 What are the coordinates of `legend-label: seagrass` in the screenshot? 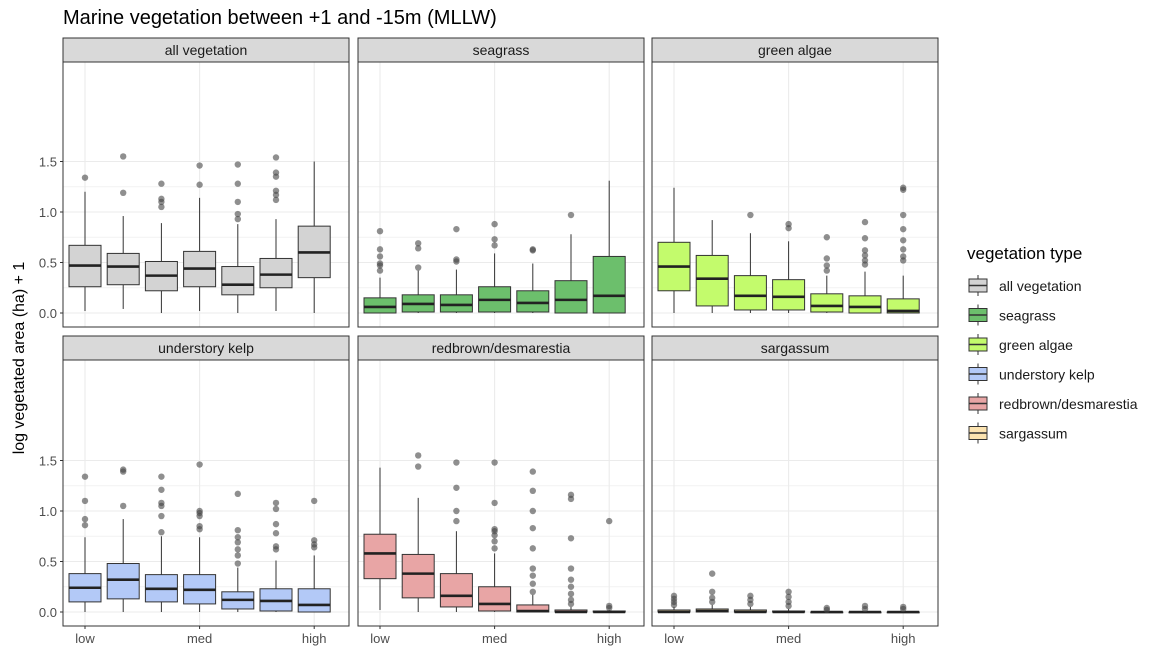 It's located at (1027, 316).